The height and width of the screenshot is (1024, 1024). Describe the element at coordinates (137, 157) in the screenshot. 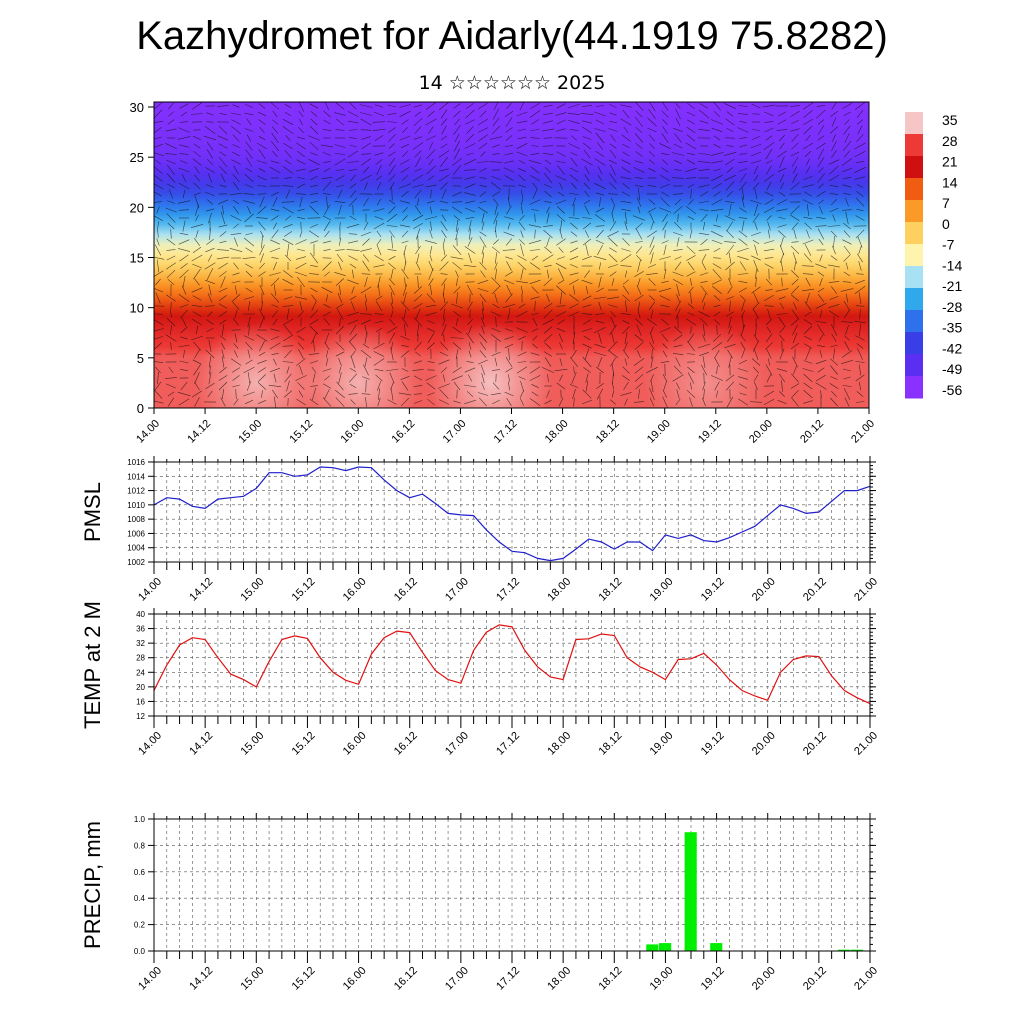

I see `y-tick-label: 25` at that location.